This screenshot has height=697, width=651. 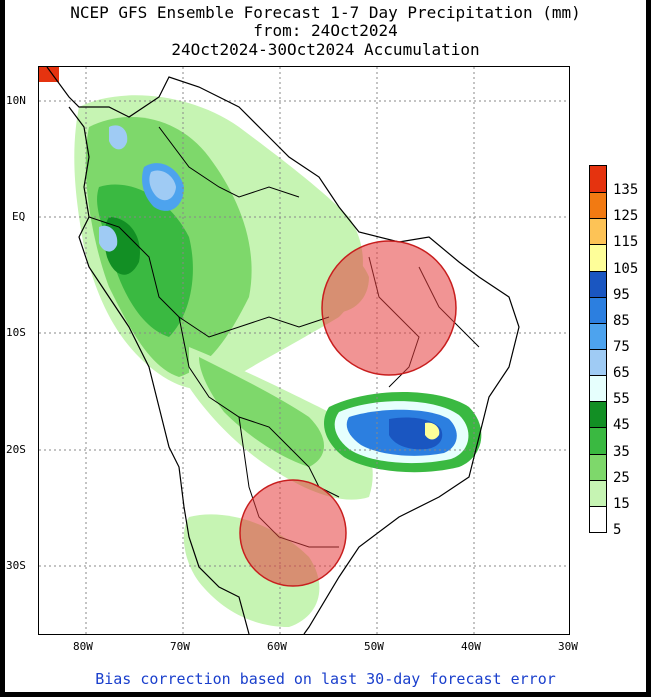 I want to click on lon-label: 70W, so click(x=180, y=646).